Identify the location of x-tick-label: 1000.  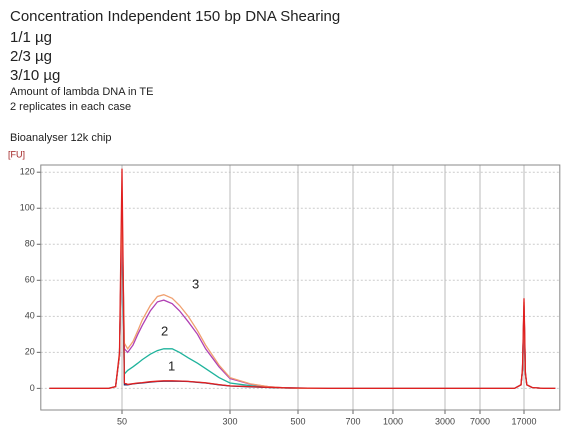
(393, 421).